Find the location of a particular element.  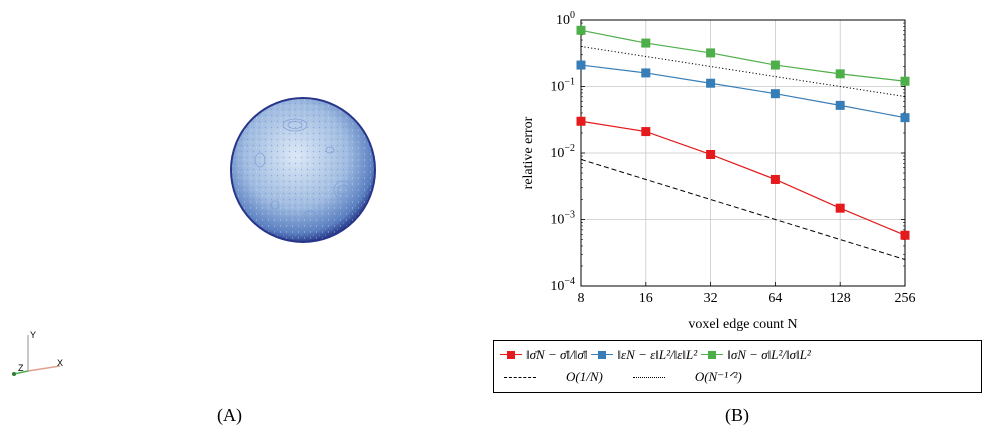

sphere-render is located at coordinates (303, 170).